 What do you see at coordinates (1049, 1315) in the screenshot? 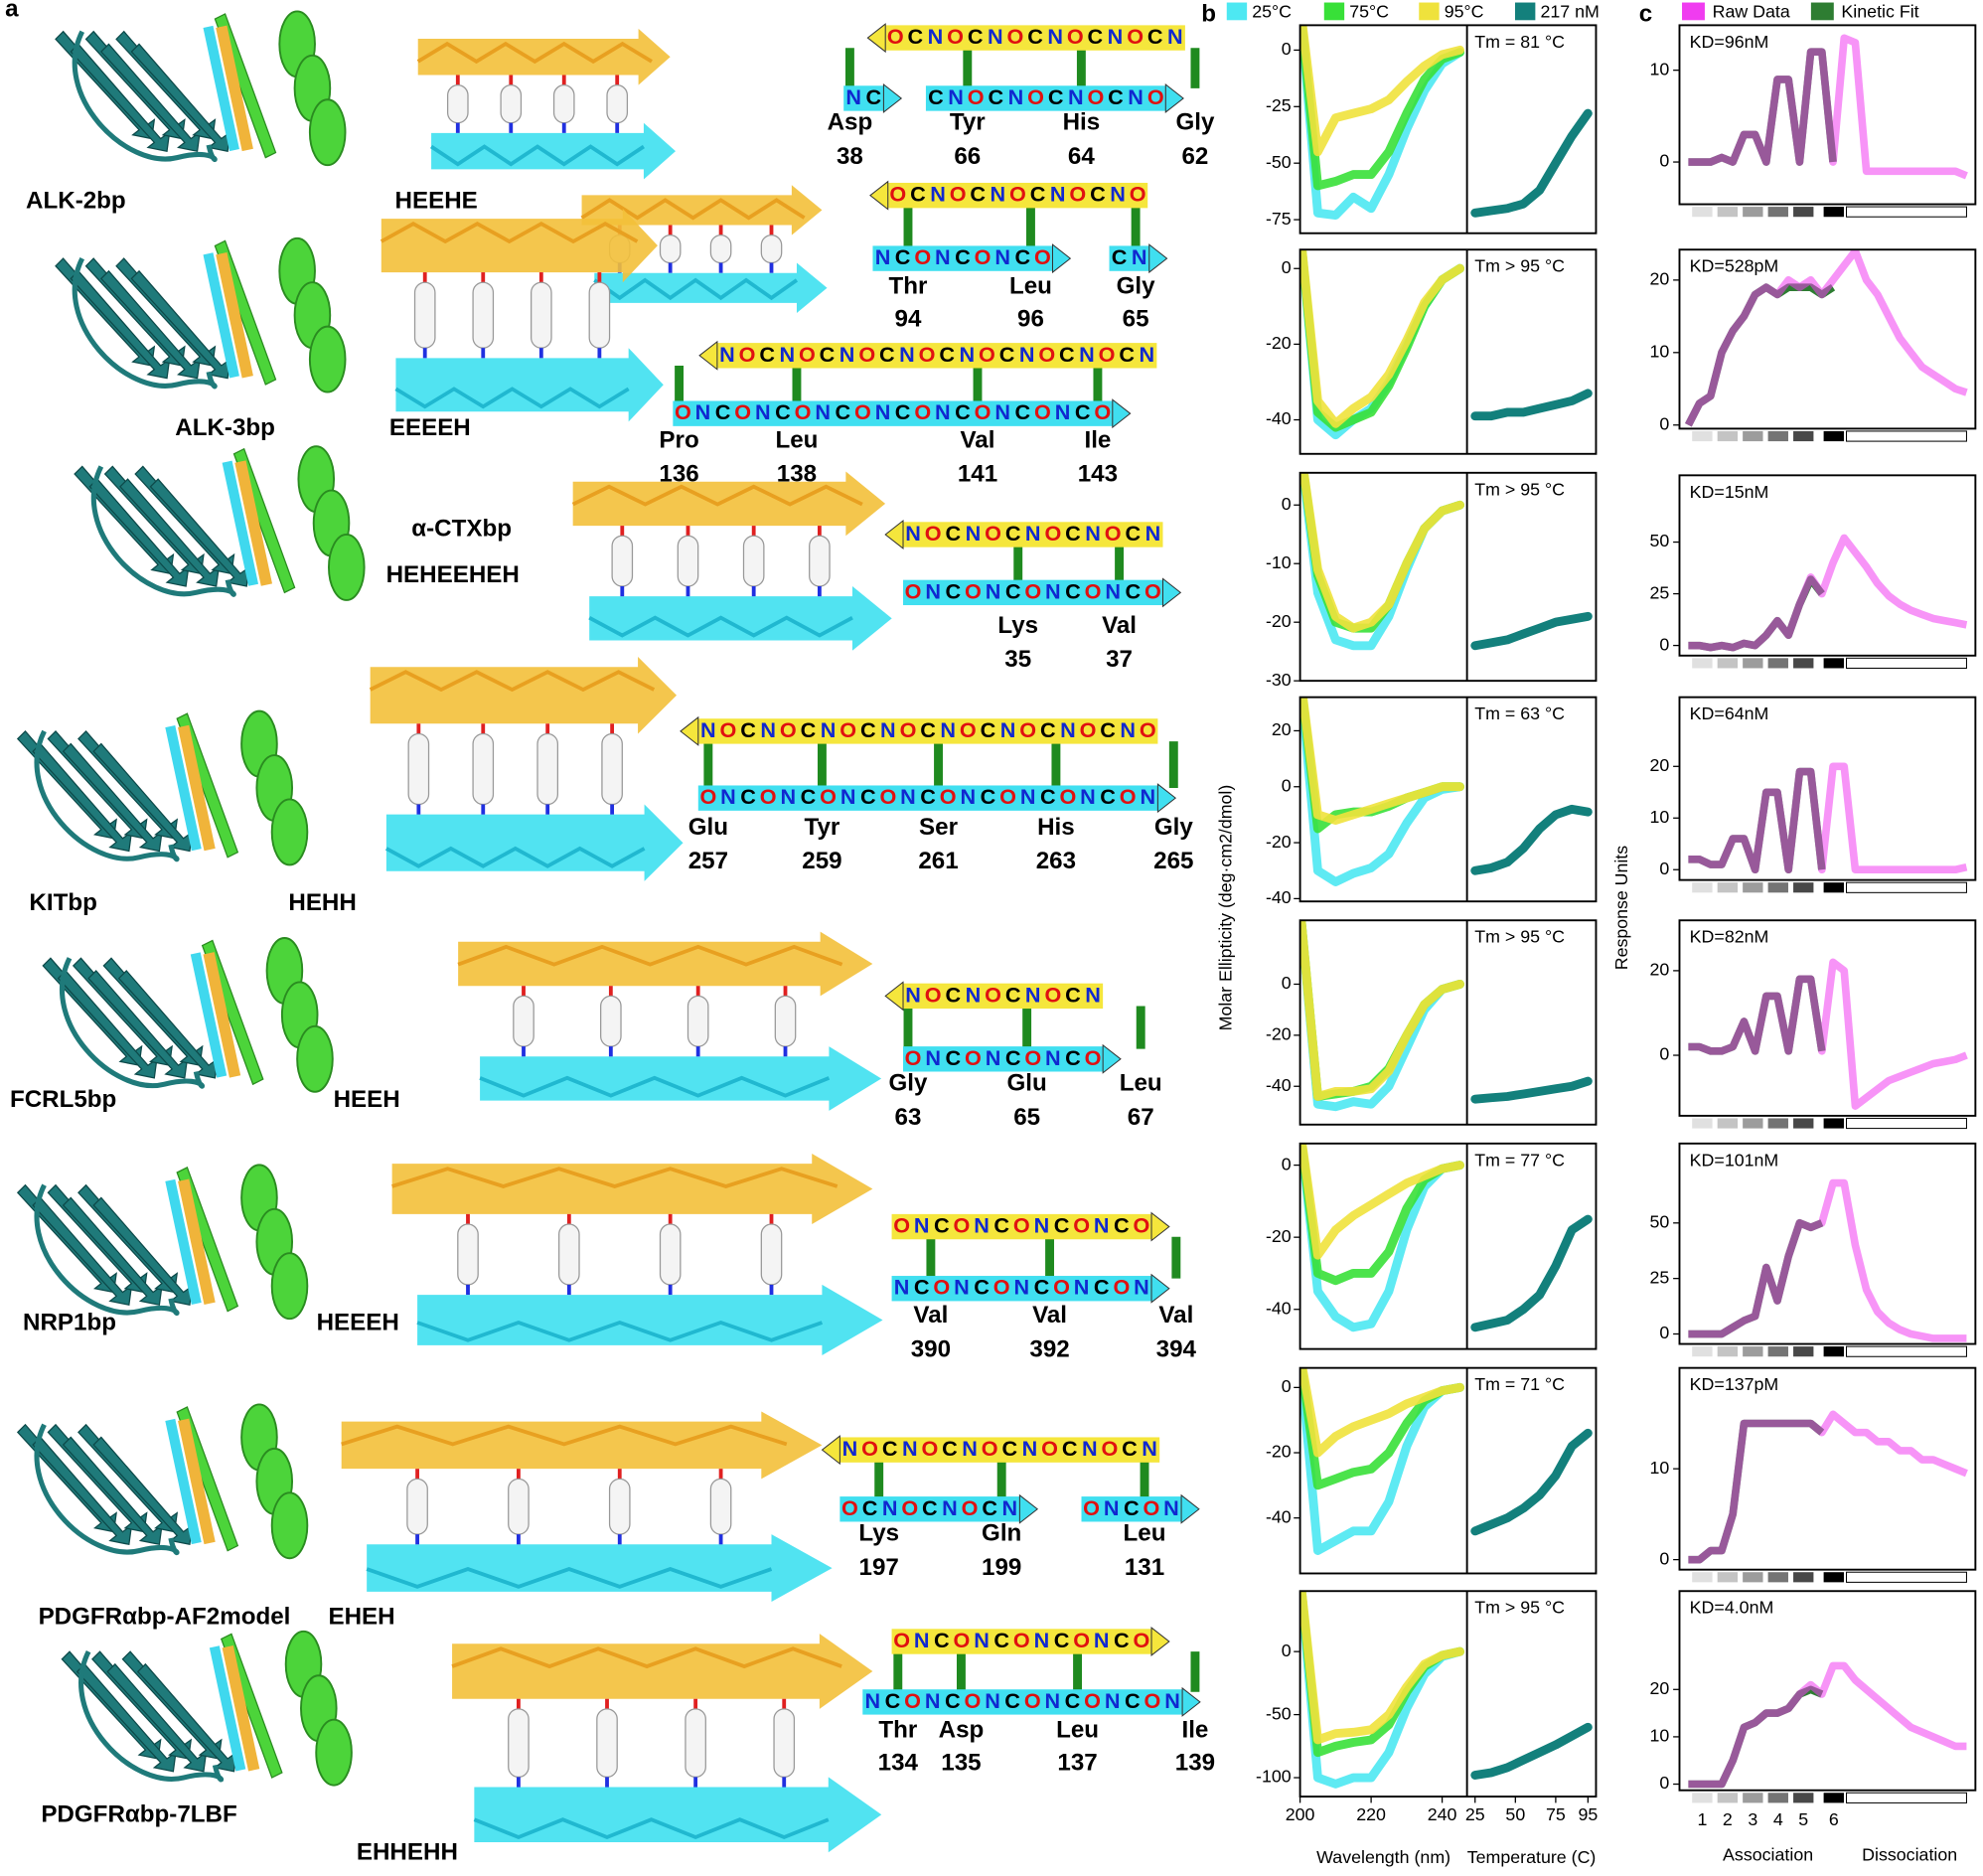
I see `residue-name: Val` at bounding box center [1049, 1315].